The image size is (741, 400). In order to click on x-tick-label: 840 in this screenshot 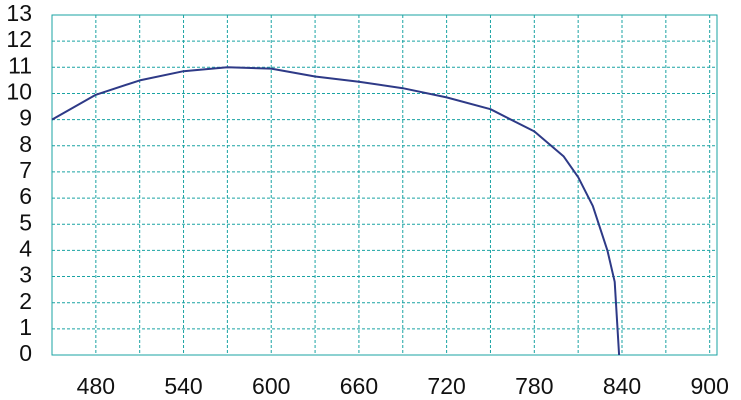, I will do `click(622, 386)`.